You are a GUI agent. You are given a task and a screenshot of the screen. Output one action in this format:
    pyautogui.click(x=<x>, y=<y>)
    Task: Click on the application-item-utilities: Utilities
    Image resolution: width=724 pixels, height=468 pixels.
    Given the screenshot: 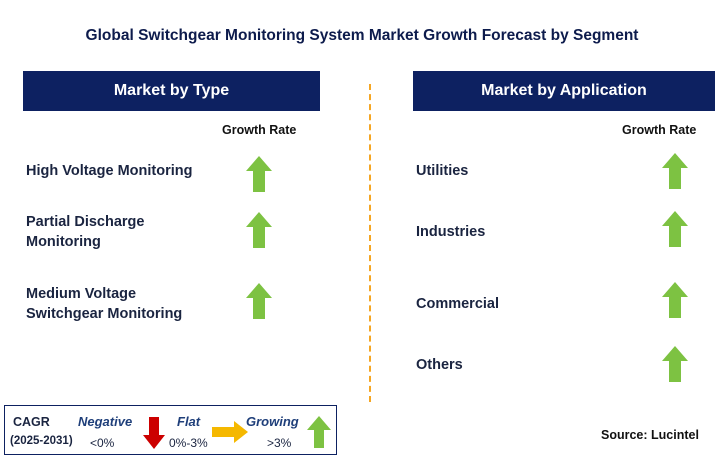 What is the action you would take?
    pyautogui.click(x=442, y=171)
    